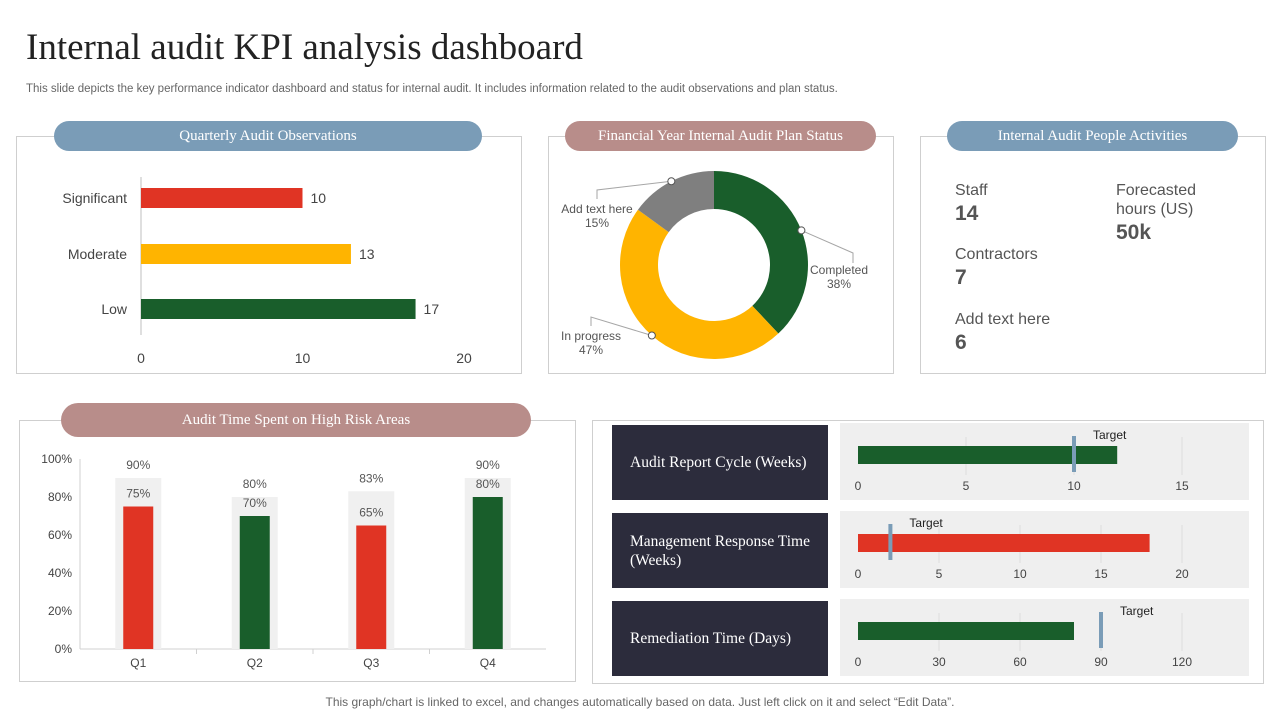 This screenshot has width=1280, height=720. What do you see at coordinates (961, 277) in the screenshot?
I see `contractors-value: 7` at bounding box center [961, 277].